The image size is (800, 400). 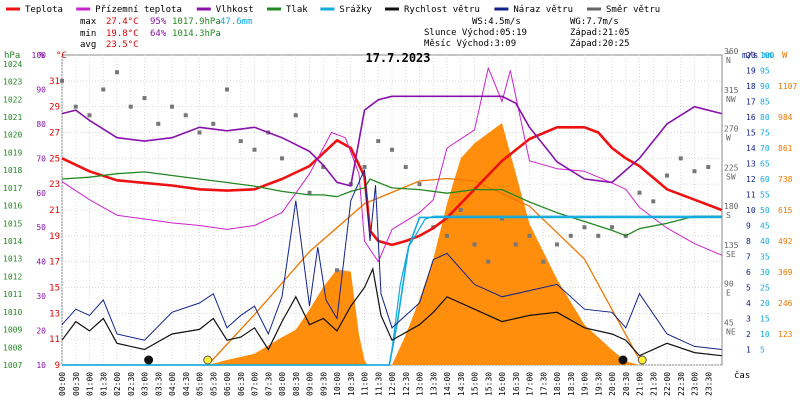 I want to click on x-tick-label: 01:00, so click(x=90, y=384).